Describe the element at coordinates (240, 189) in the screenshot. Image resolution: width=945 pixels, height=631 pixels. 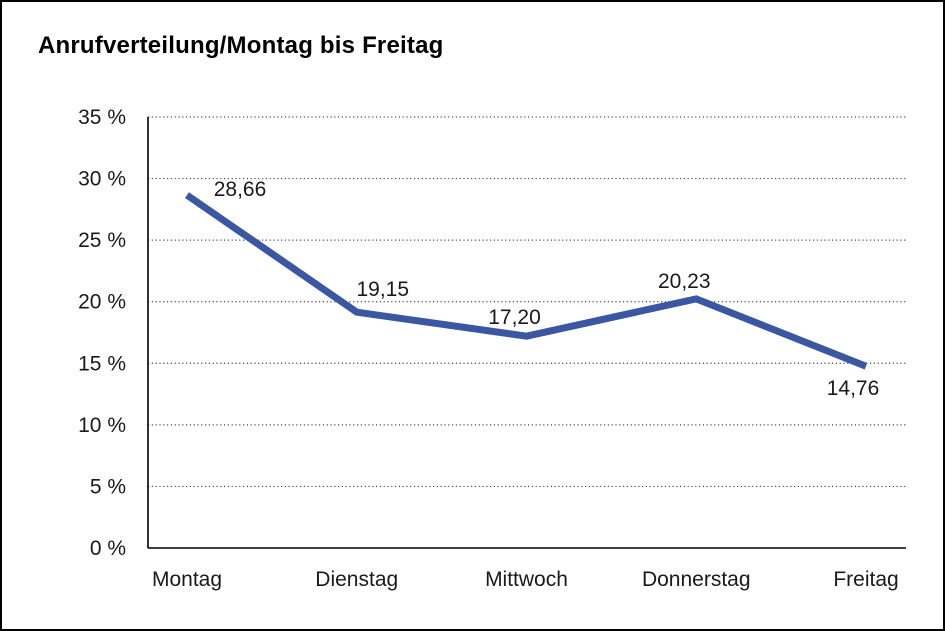
I see `data-point-label: 28,66` at that location.